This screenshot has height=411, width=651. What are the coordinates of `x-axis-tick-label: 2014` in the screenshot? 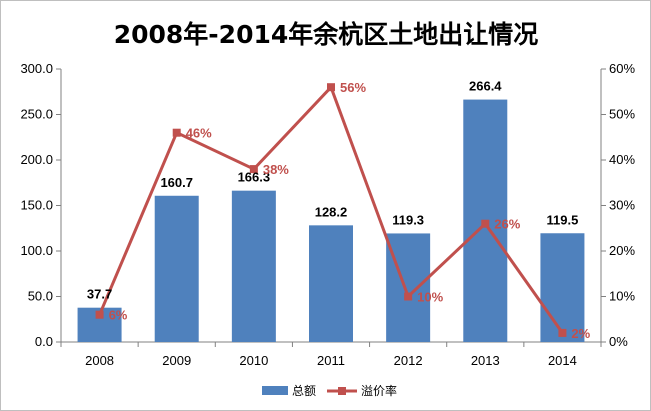 It's located at (562, 360).